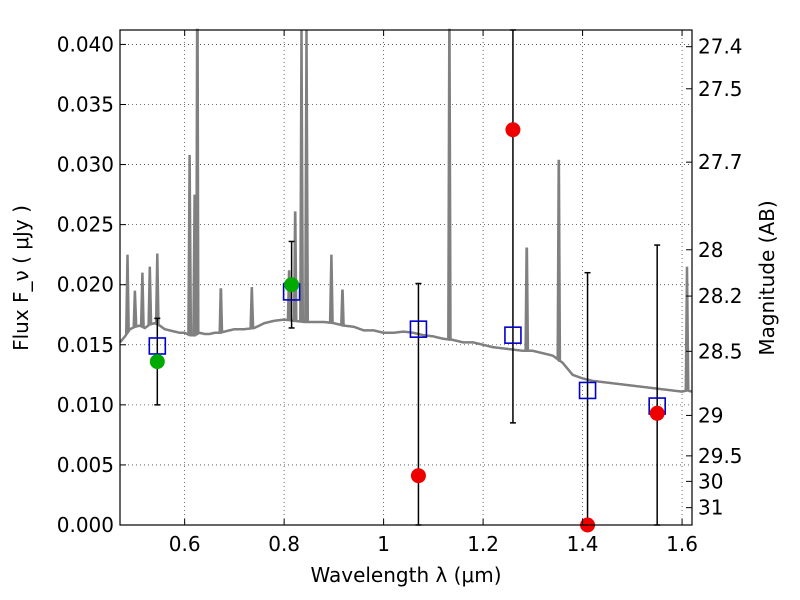 This screenshot has height=600, width=800. I want to click on x-tick-label: 1.4, so click(583, 544).